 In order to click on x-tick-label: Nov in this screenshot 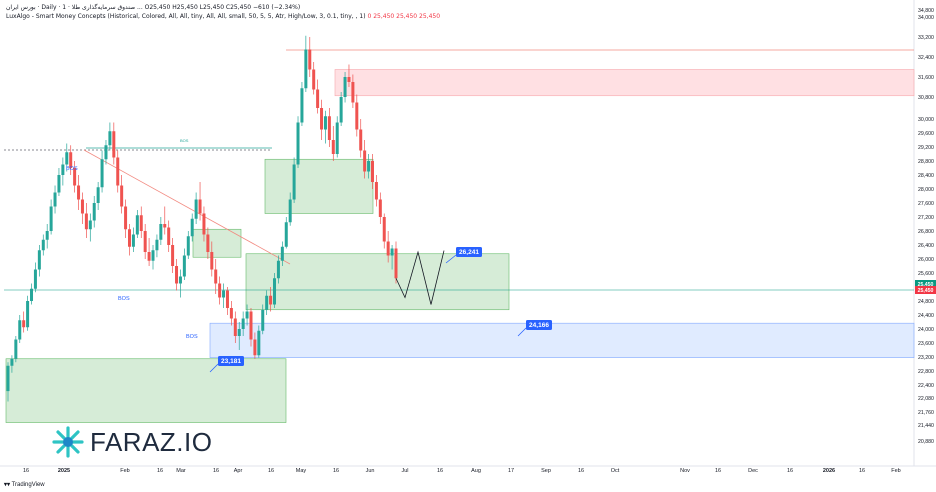, I will do `click(685, 471)`.